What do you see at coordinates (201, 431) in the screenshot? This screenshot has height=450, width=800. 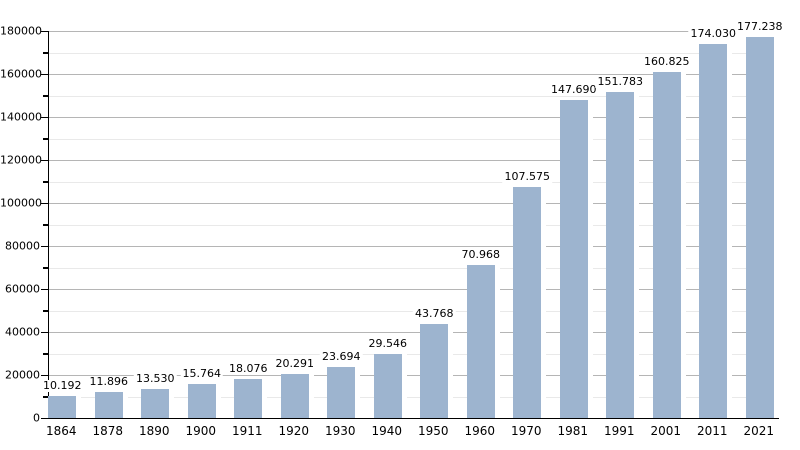 I see `x-tick-label: 1900` at bounding box center [201, 431].